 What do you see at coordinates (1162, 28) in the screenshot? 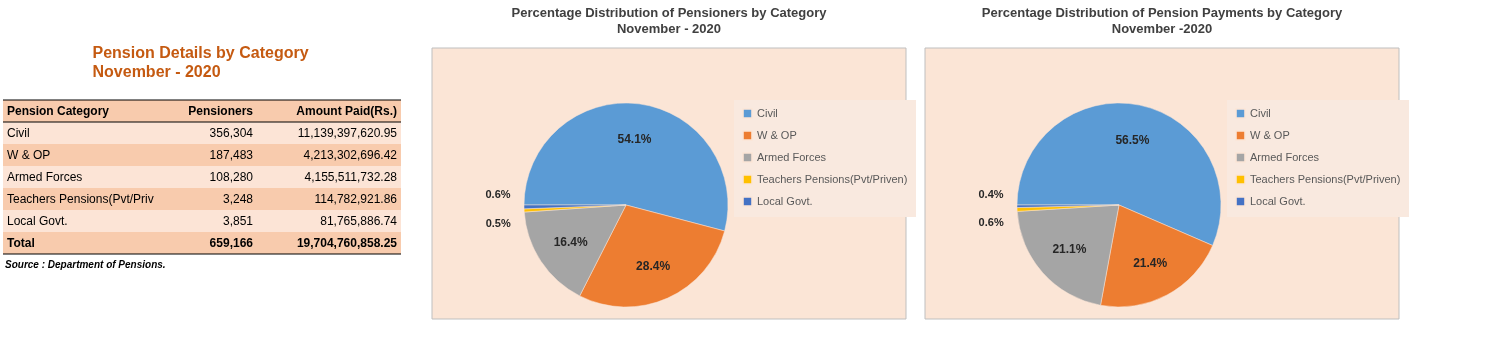
I see `chart-subtitle: November -2020` at bounding box center [1162, 28].